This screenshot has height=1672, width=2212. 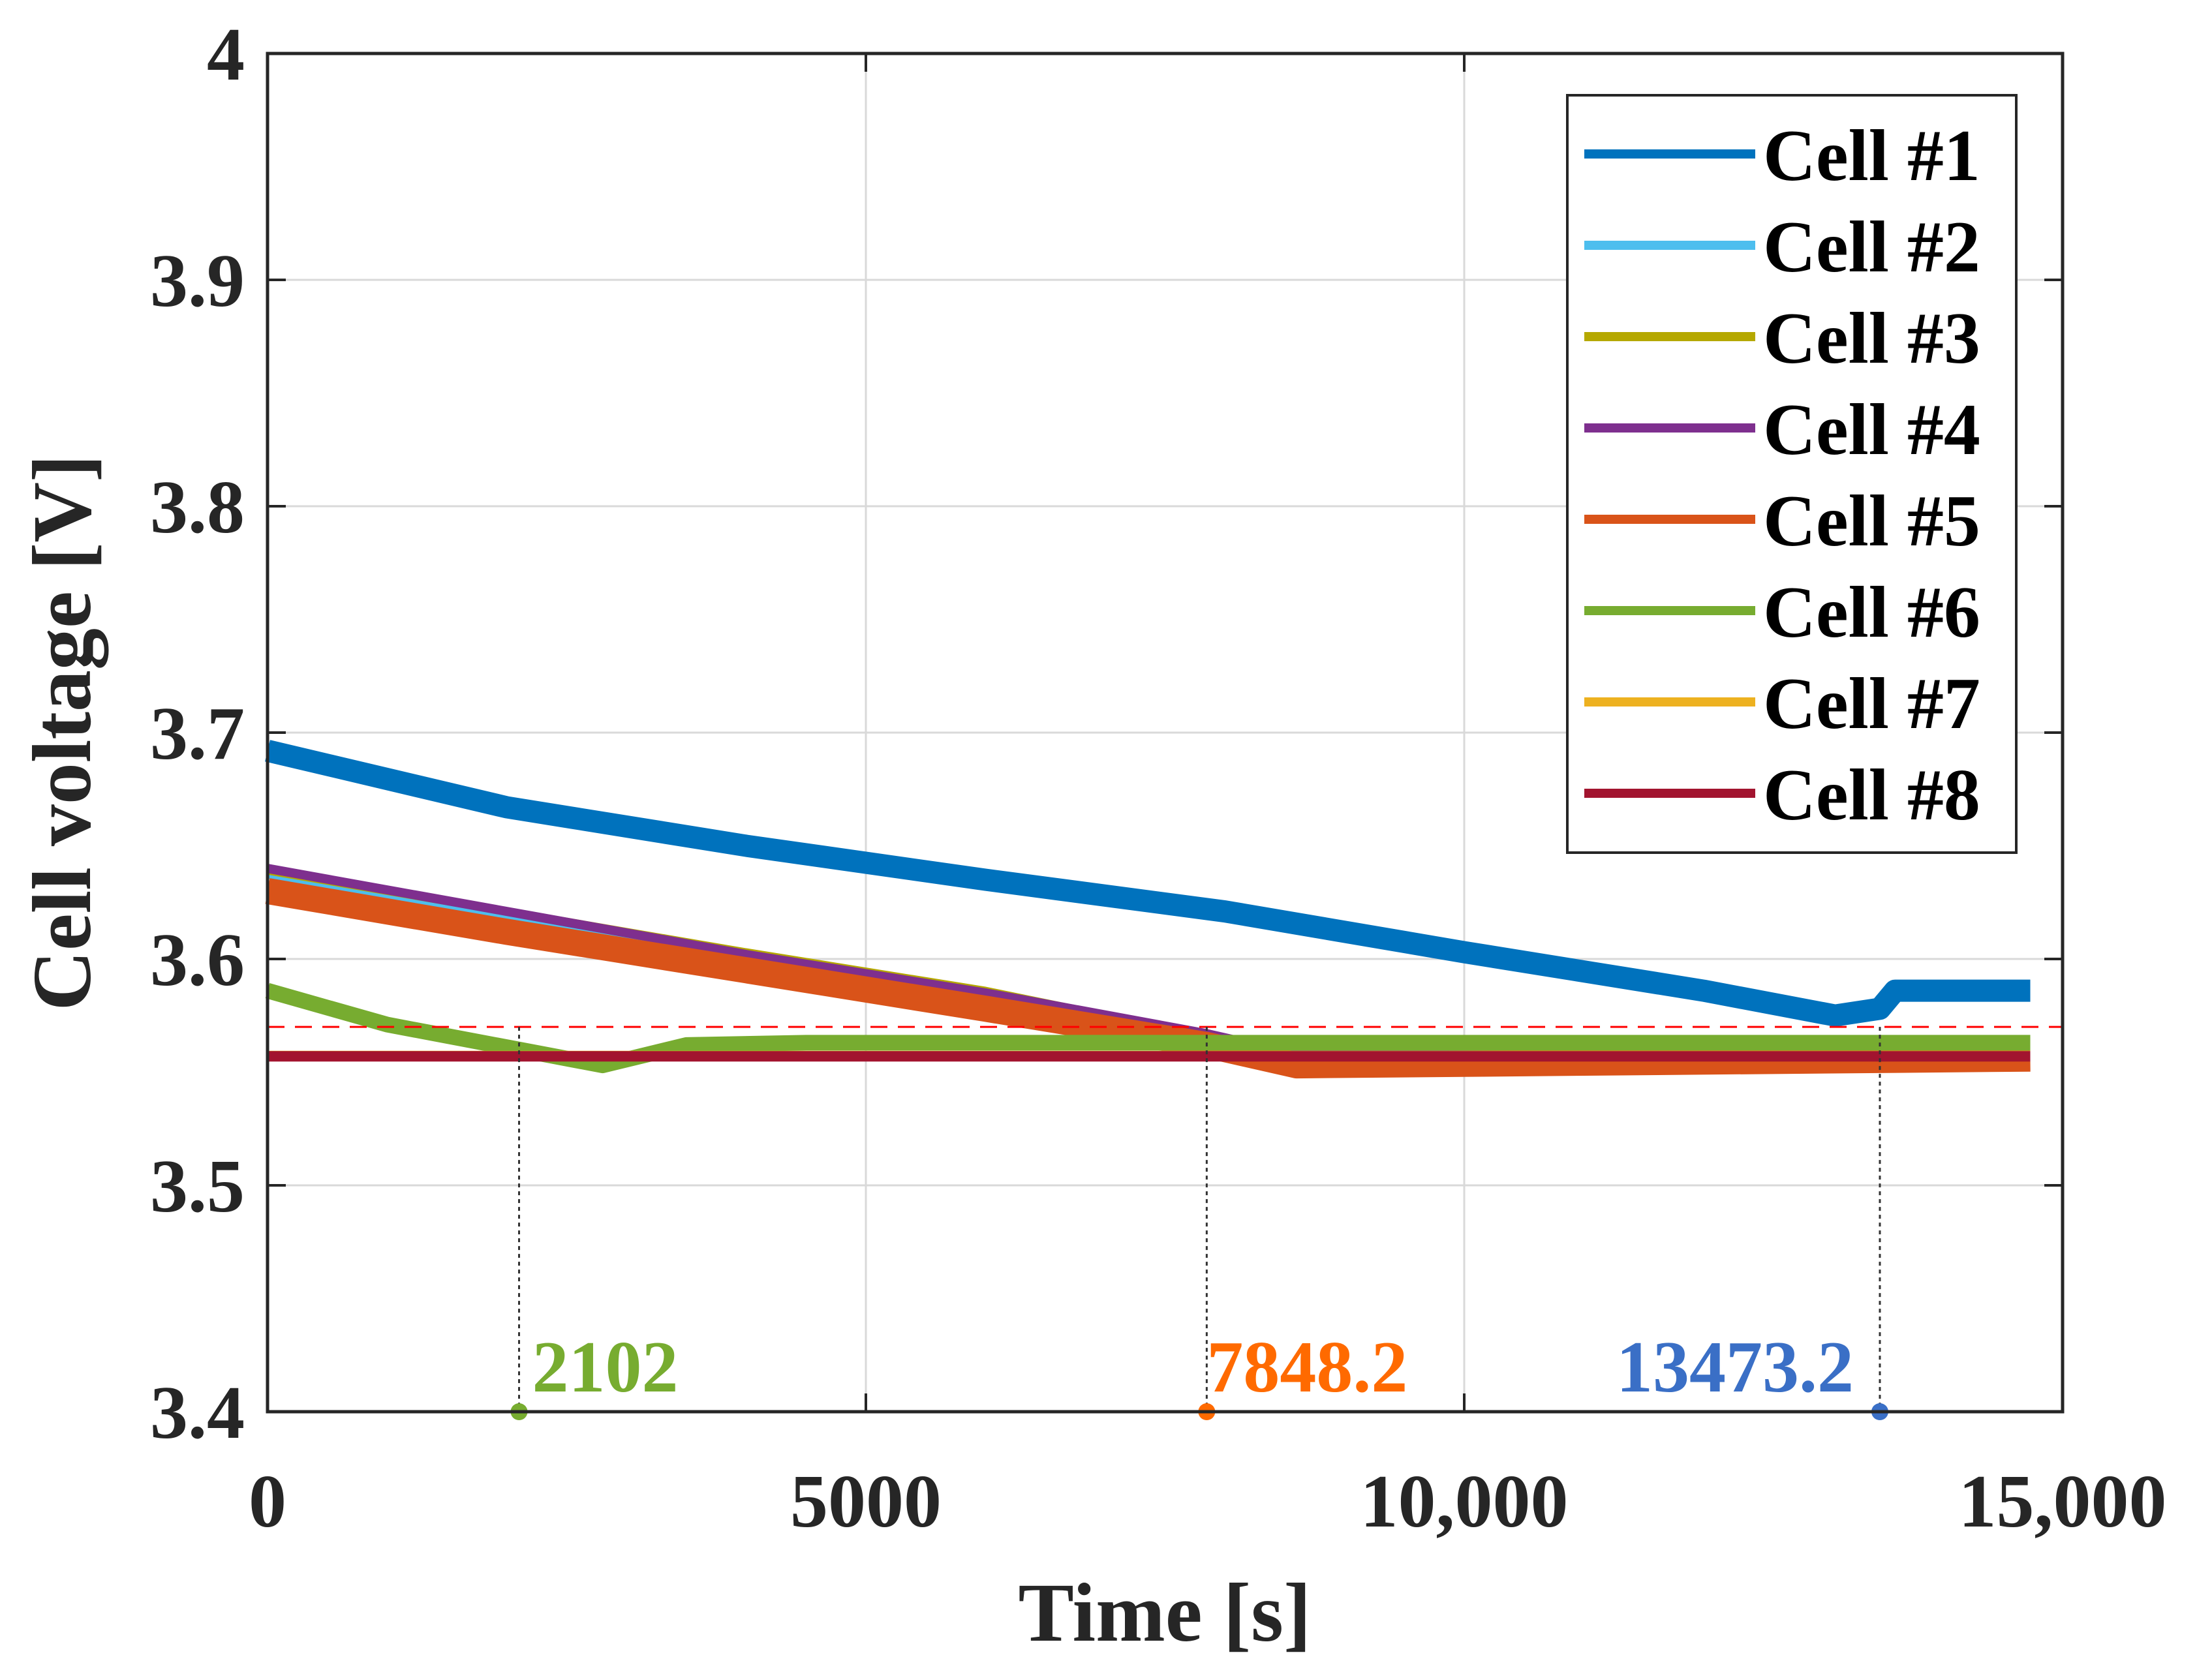 I want to click on y-tick-labels: 3.4 3.5 3.6 3.7 3.8 3.9 4, so click(x=197, y=734).